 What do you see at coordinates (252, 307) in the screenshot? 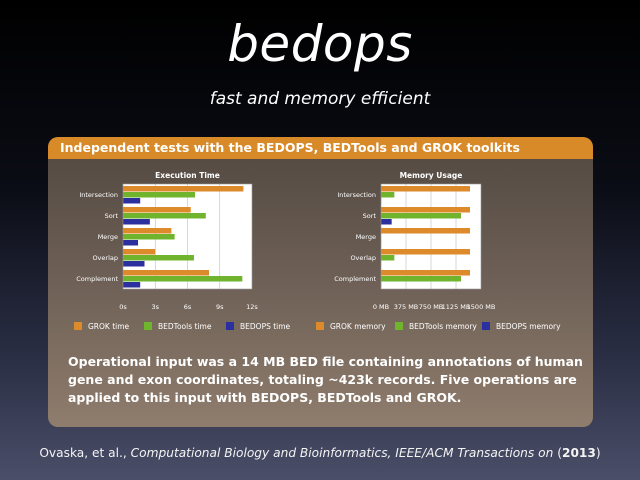
I see `x-tick-label: 12s` at bounding box center [252, 307].